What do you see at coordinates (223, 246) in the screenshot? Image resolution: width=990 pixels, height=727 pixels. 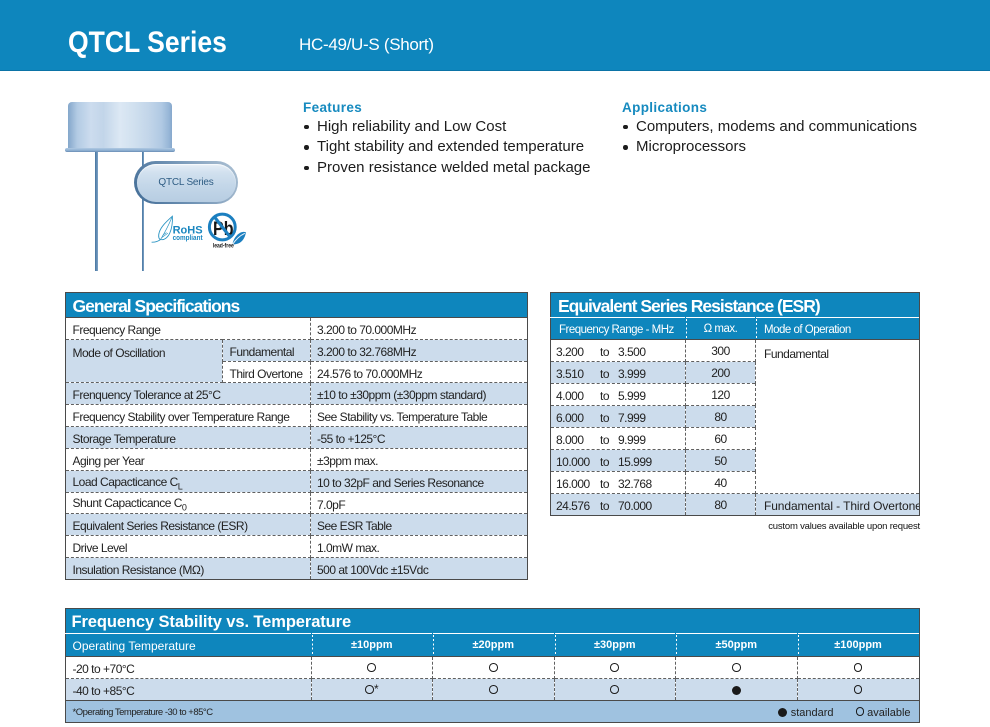 I see `svg-text: lead-free` at bounding box center [223, 246].